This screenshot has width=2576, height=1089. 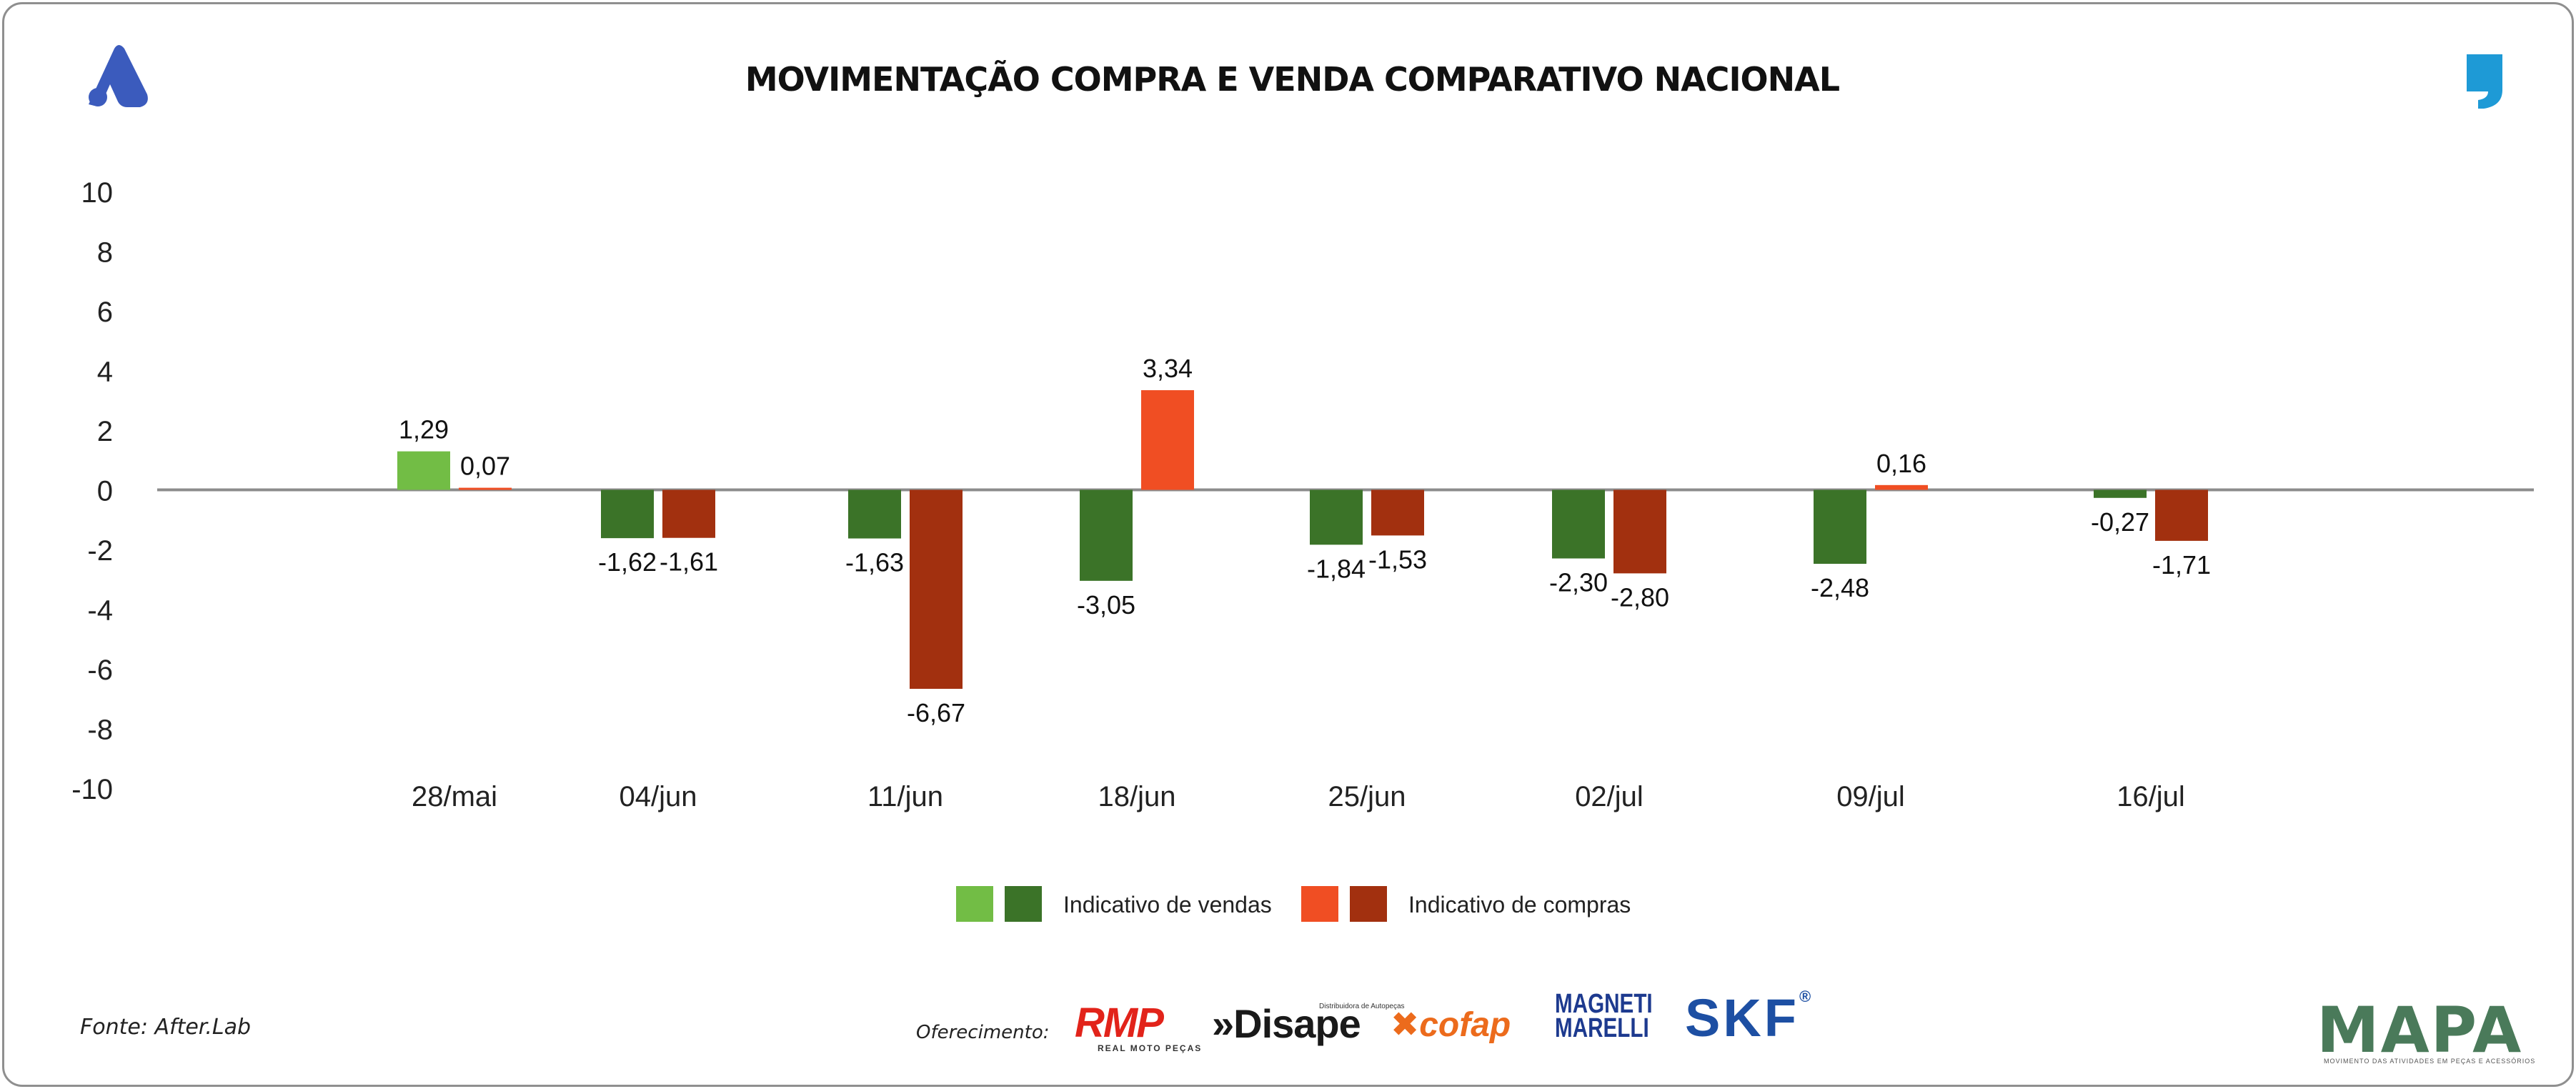 I want to click on x-tick-label: 25/jun, so click(x=1367, y=796).